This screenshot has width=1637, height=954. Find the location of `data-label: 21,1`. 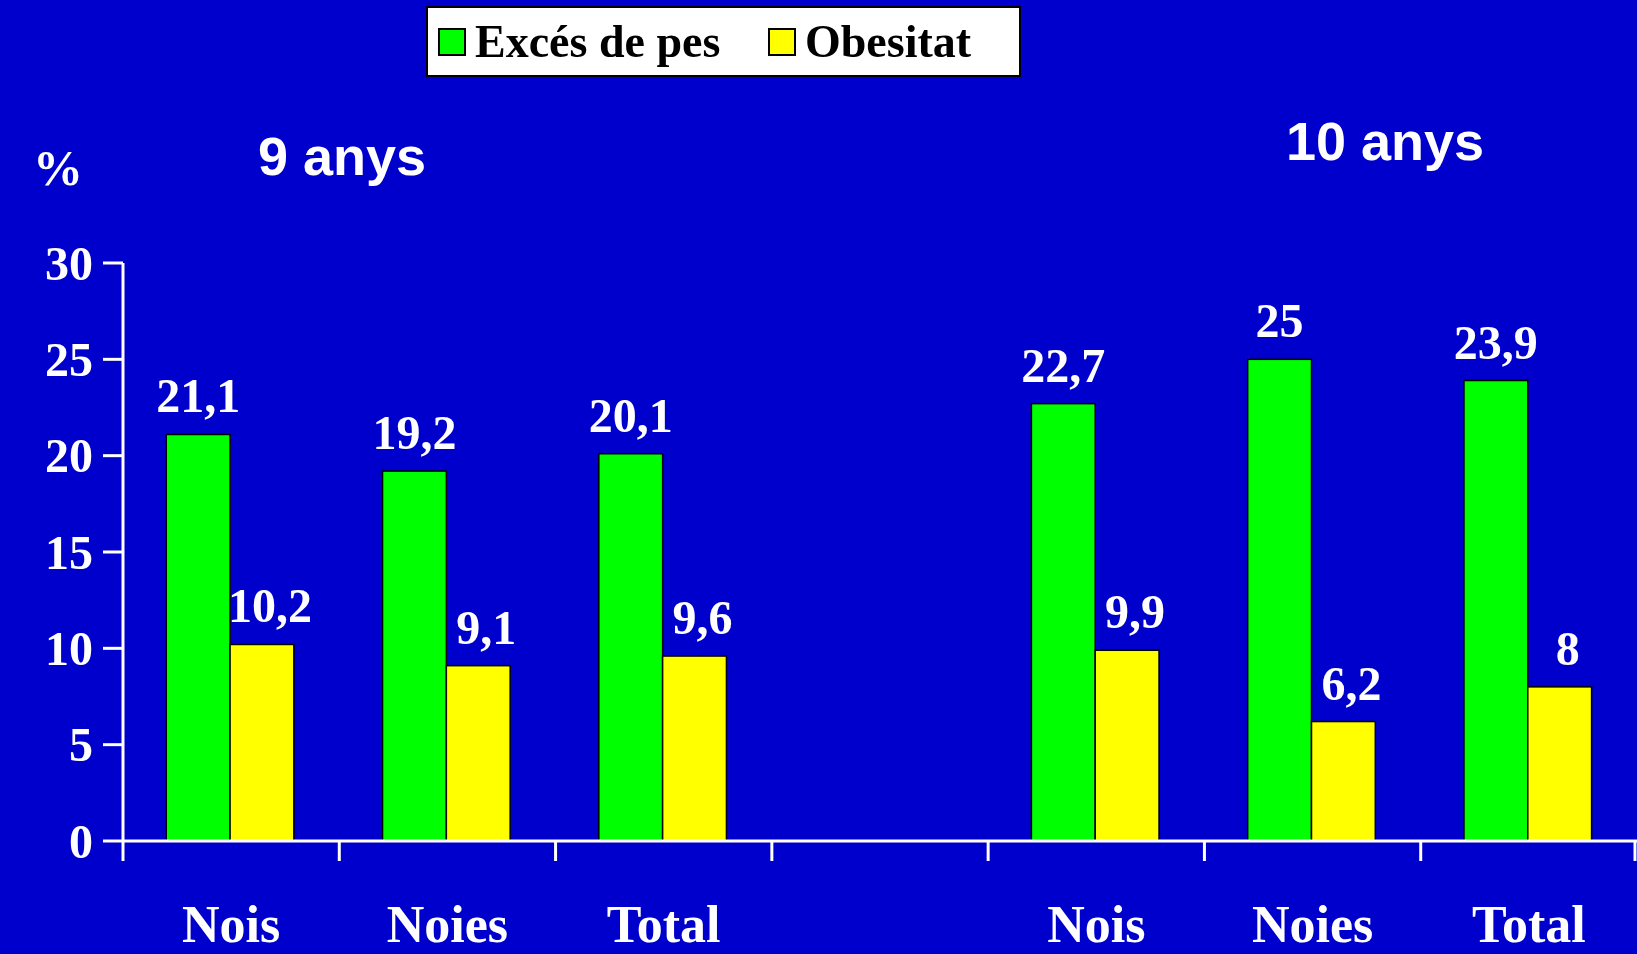

data-label: 21,1 is located at coordinates (198, 396).